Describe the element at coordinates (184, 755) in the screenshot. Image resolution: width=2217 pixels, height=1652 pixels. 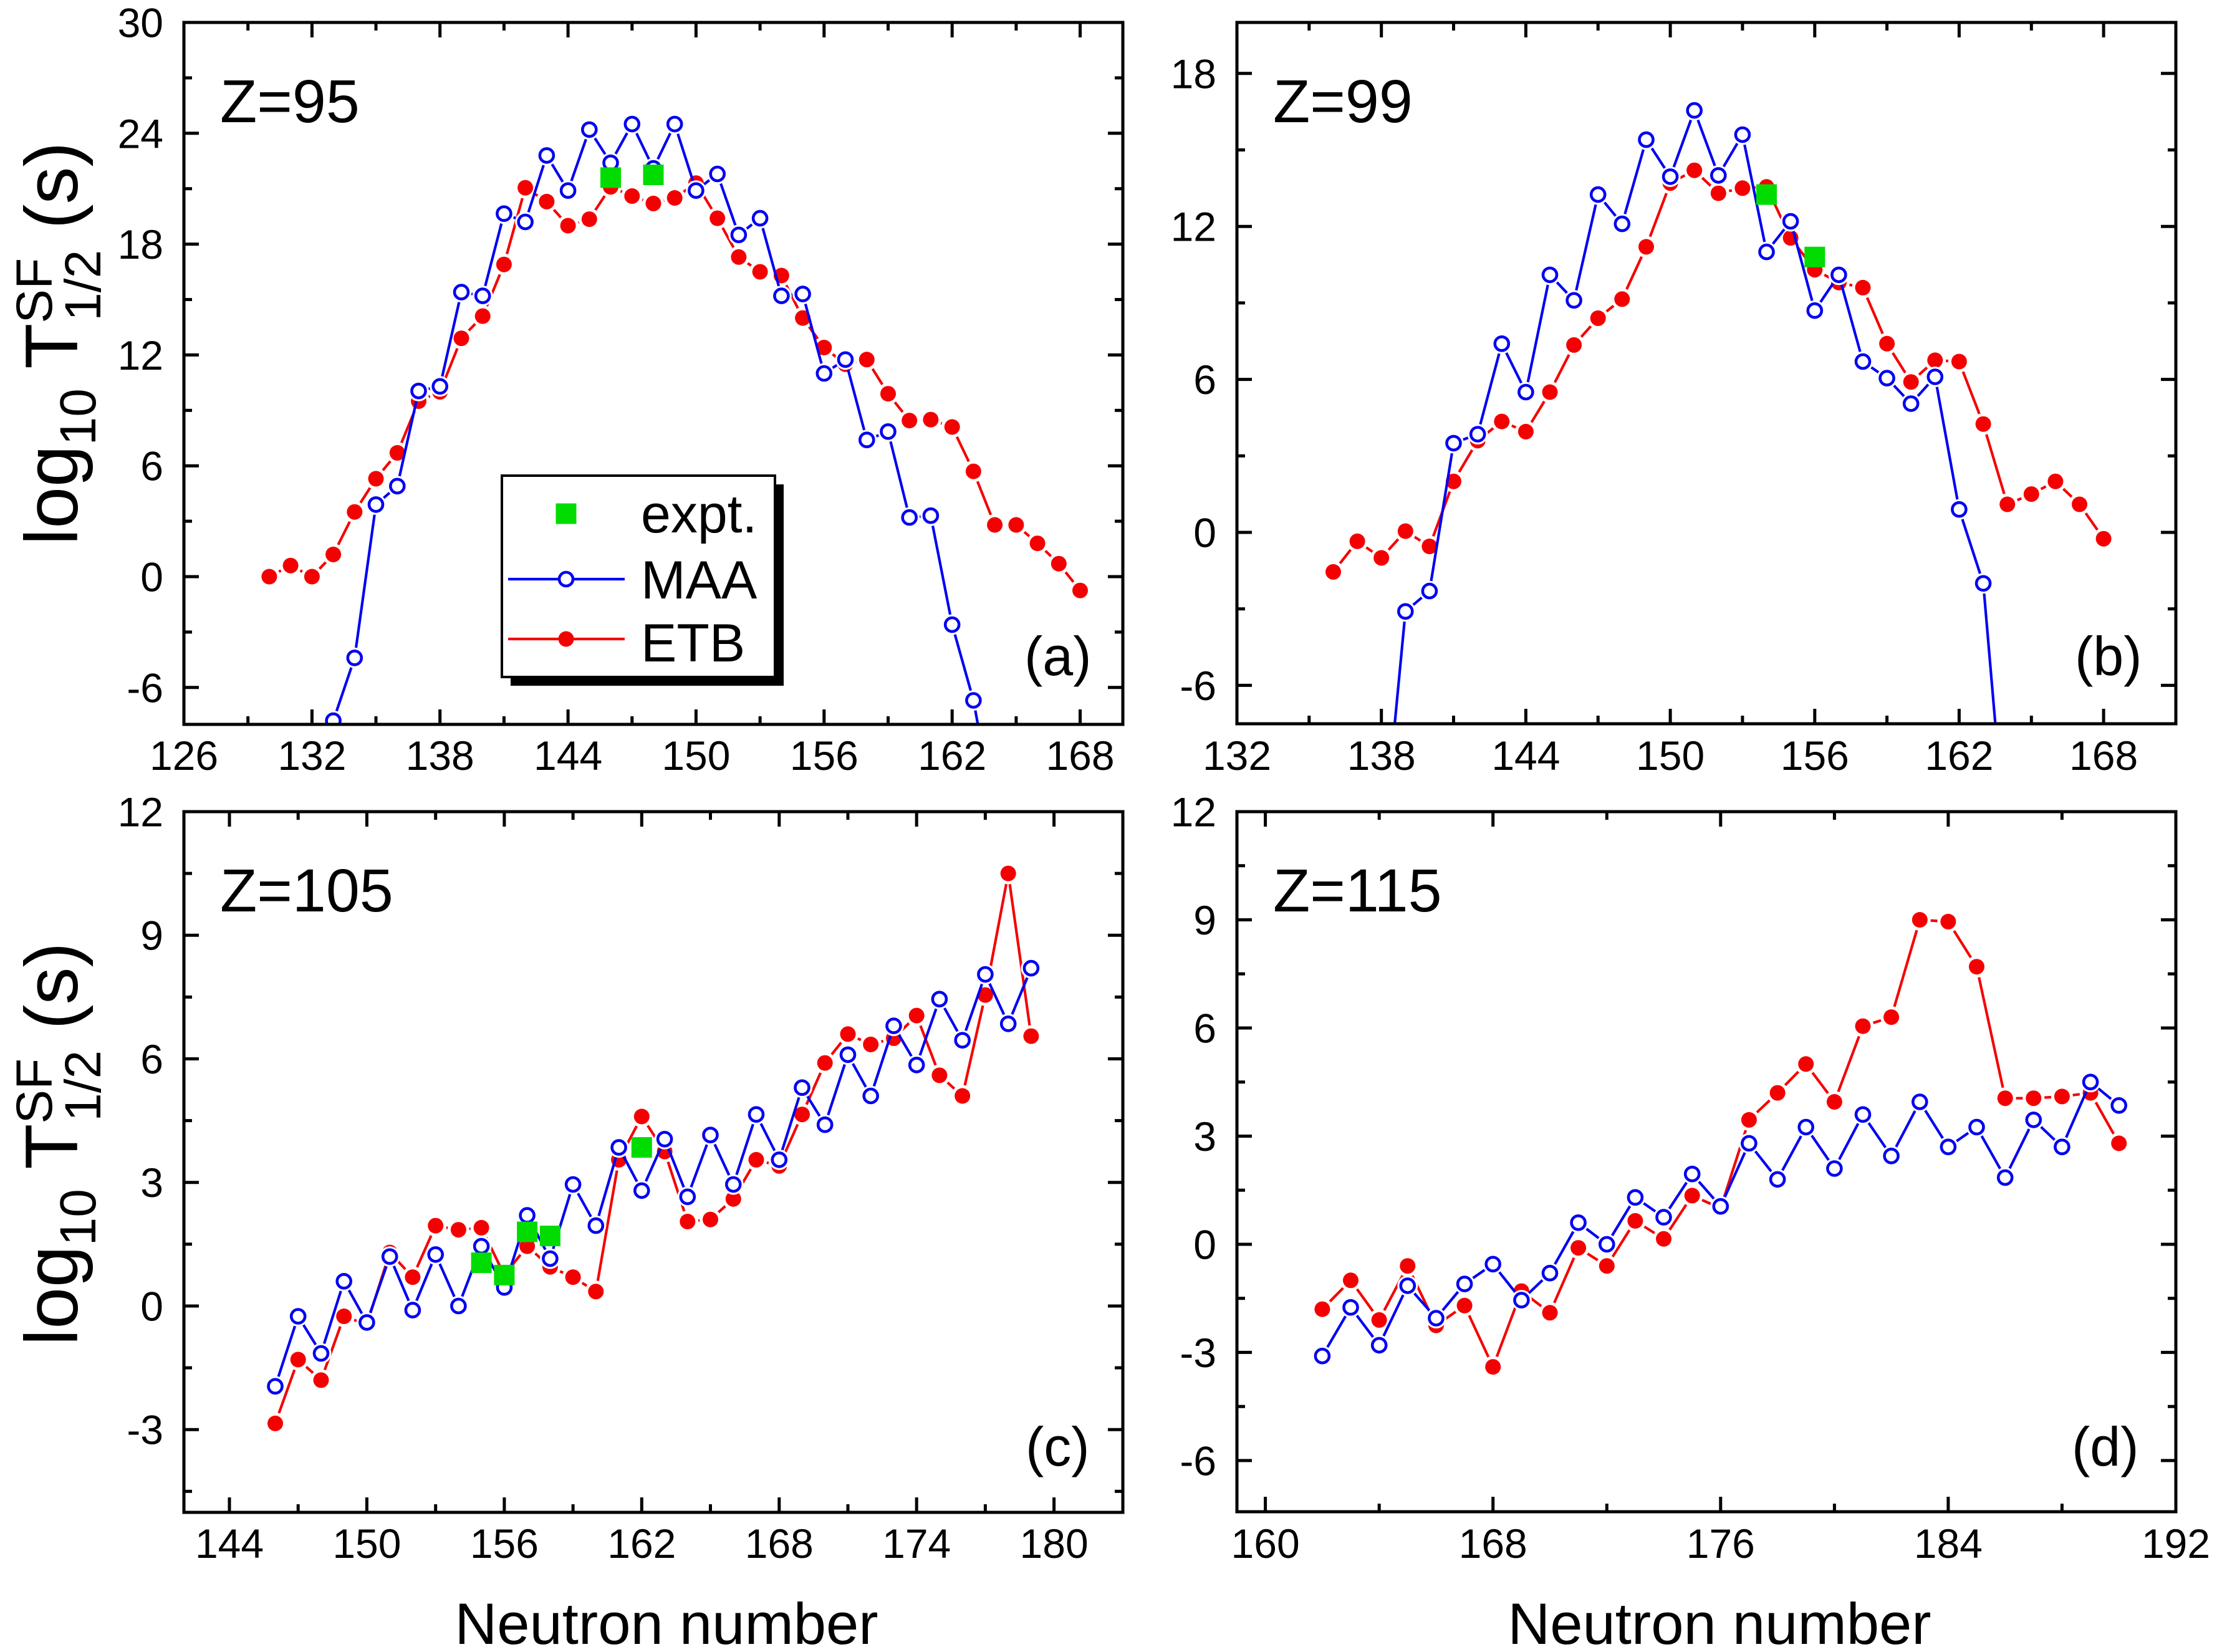
I see `svg-text: 126` at that location.